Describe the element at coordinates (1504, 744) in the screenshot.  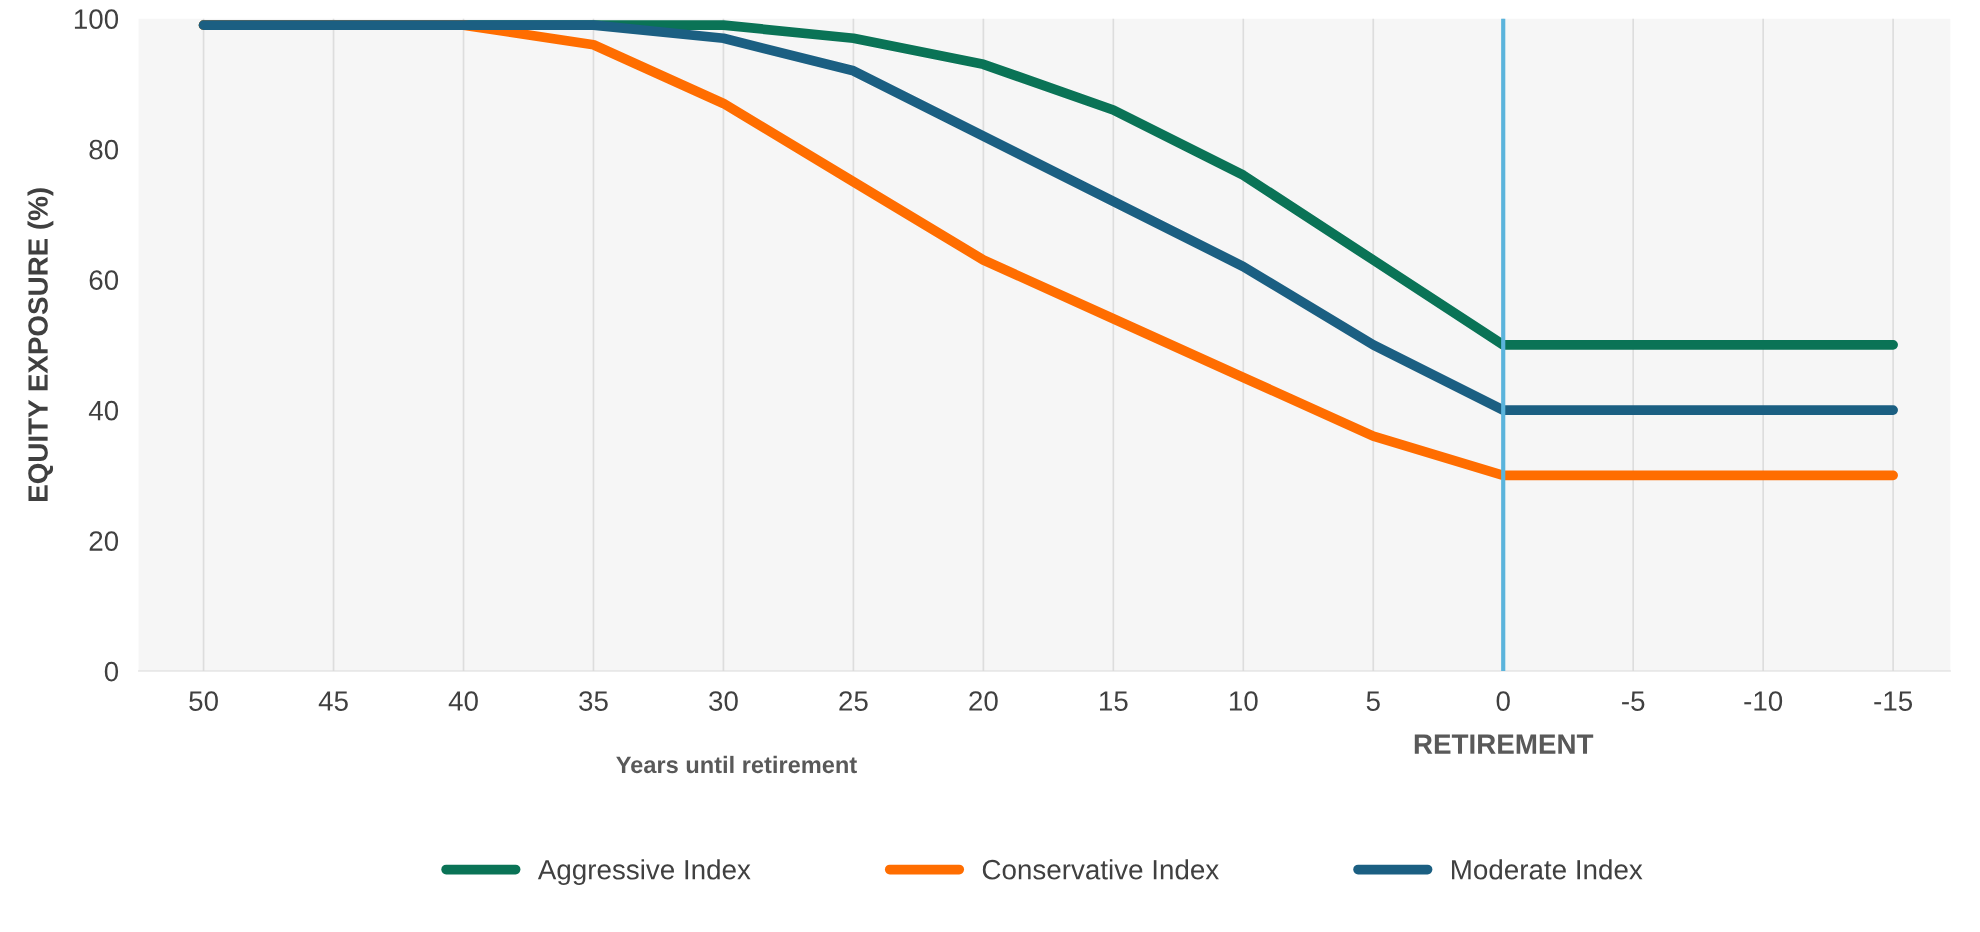
I see `ref-line-label: RETIREMENT` at that location.